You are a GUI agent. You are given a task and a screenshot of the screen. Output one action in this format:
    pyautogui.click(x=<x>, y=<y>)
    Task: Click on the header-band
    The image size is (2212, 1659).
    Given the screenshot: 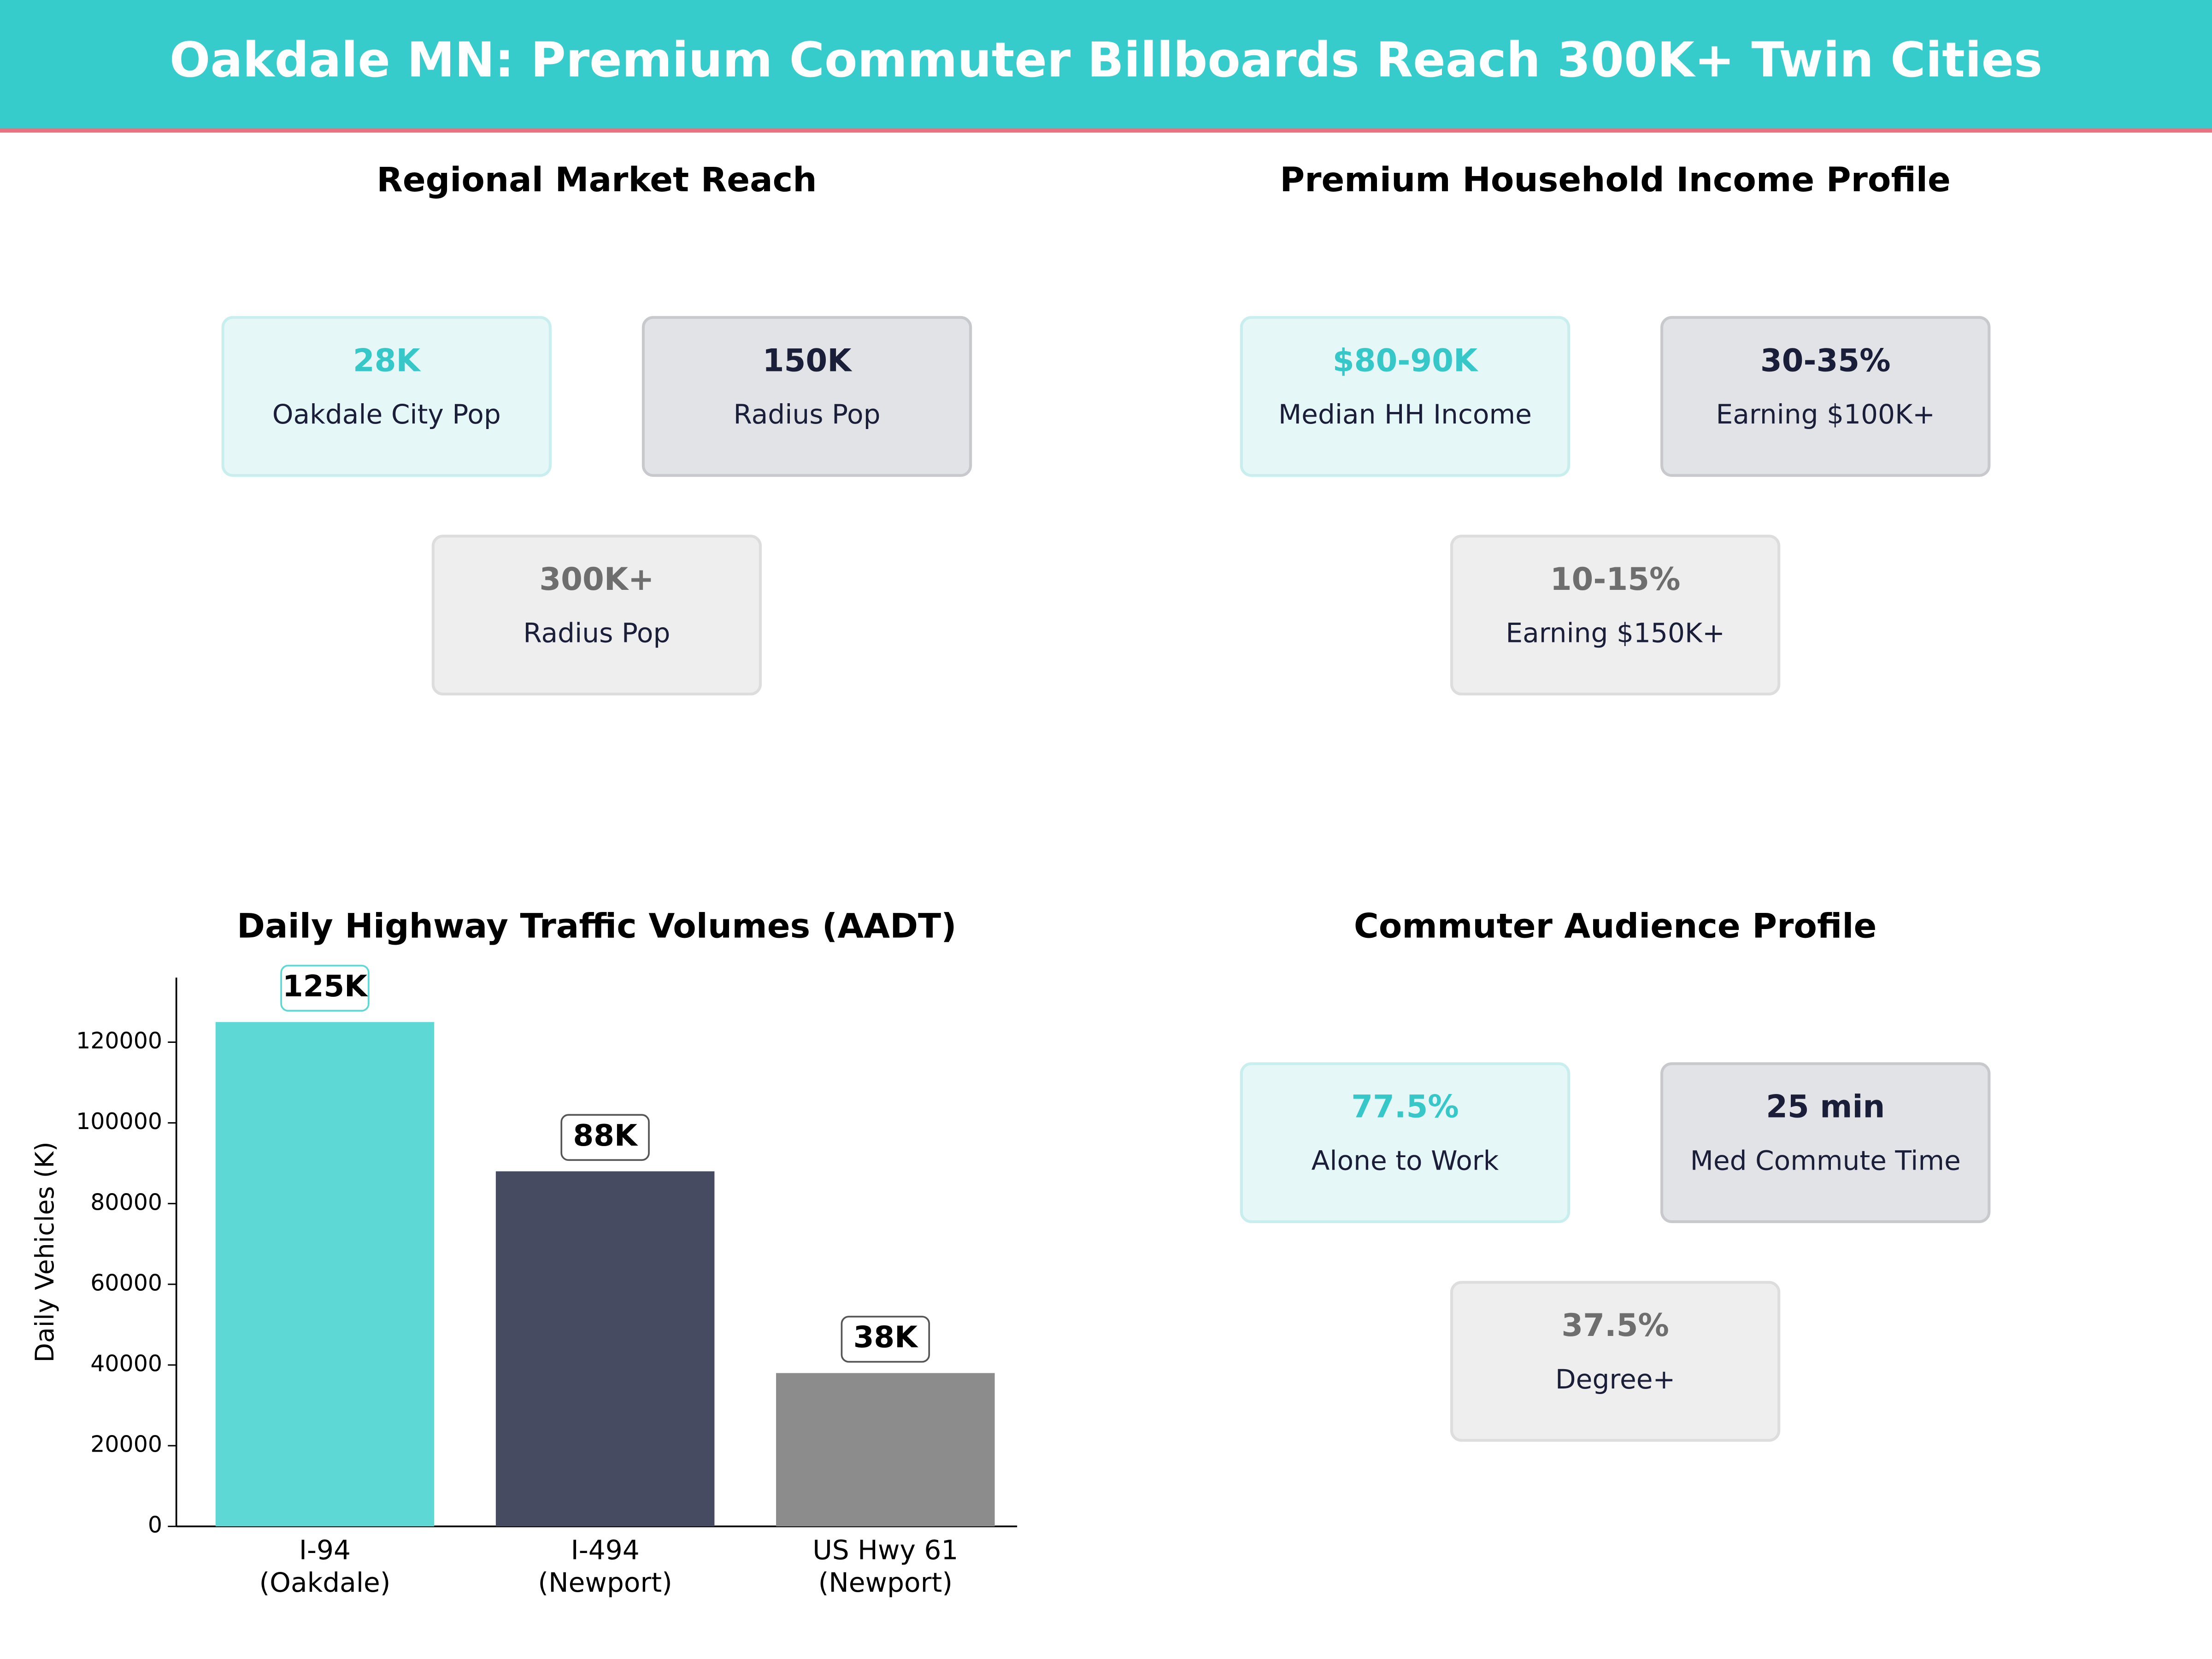 What is the action you would take?
    pyautogui.click(x=1106, y=65)
    